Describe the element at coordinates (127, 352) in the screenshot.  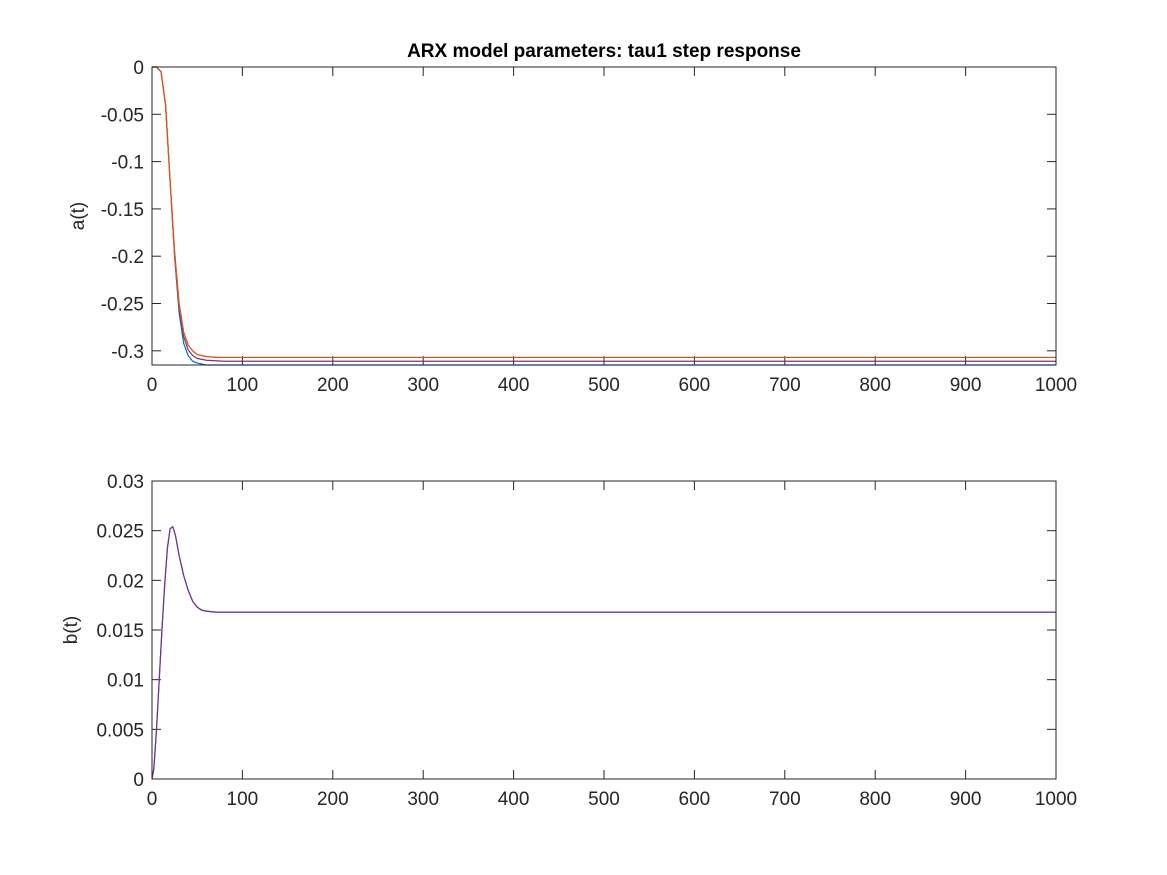
I see `y-tick-label: -0.3` at that location.